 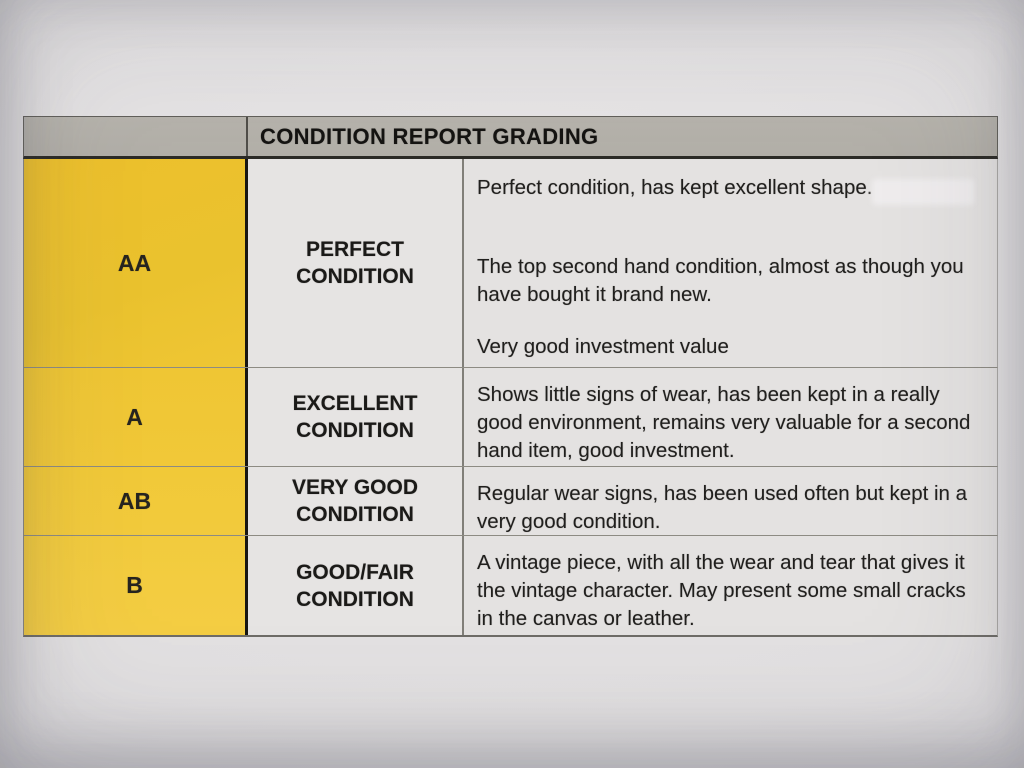 What do you see at coordinates (923, 192) in the screenshot?
I see `whiteout-patch` at bounding box center [923, 192].